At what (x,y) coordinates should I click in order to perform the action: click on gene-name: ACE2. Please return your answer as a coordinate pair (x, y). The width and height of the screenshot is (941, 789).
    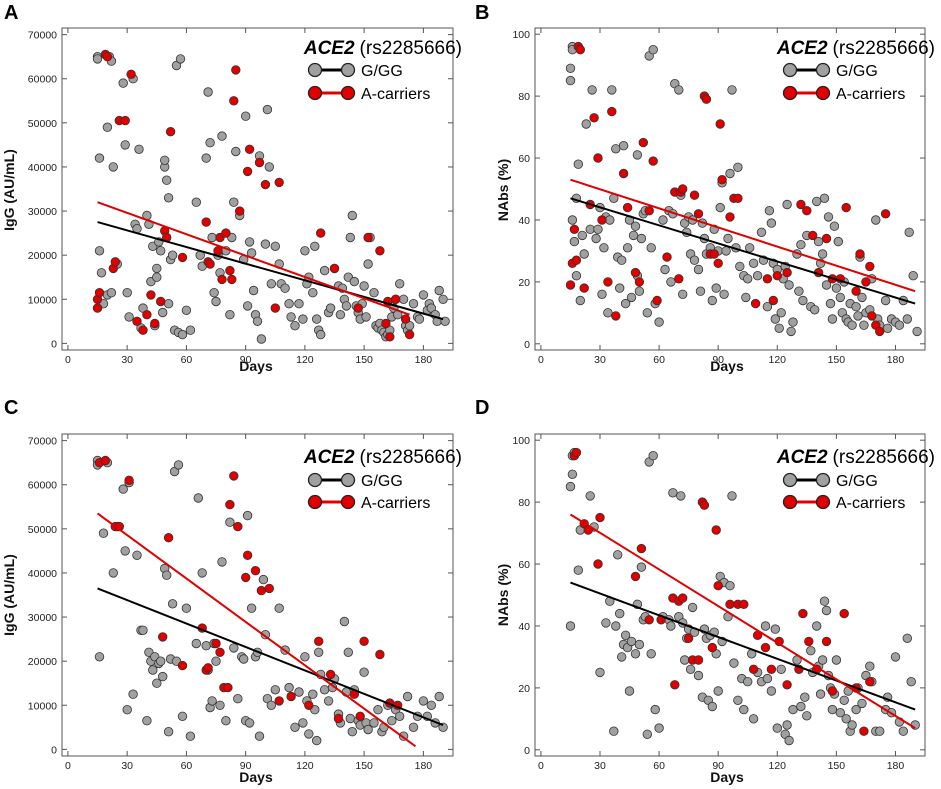
    Looking at the image, I should click on (802, 457).